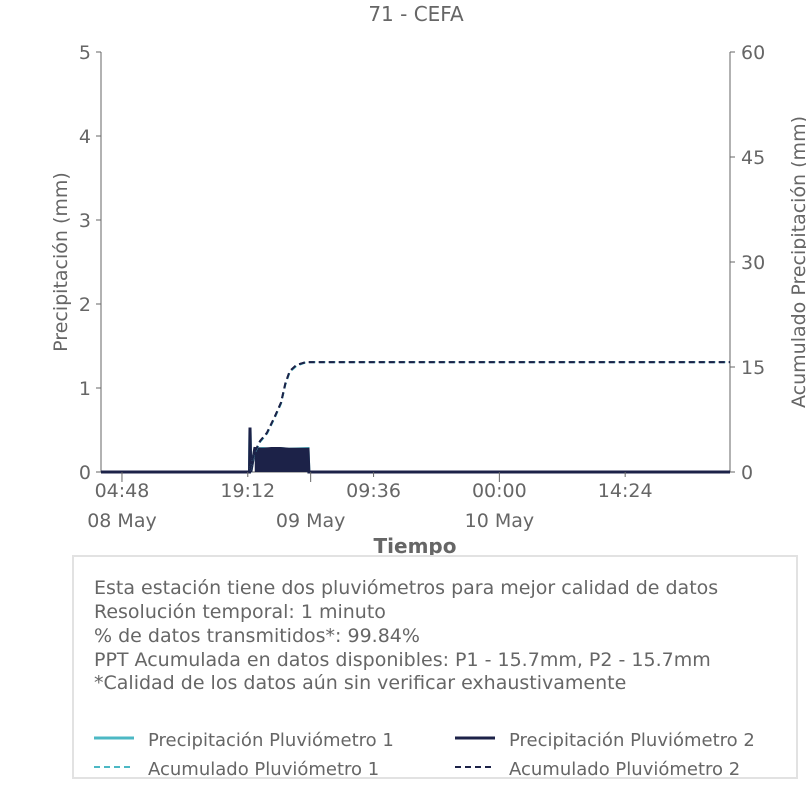 The width and height of the screenshot is (806, 806). What do you see at coordinates (85, 389) in the screenshot?
I see `y-left-tick-label: 1` at bounding box center [85, 389].